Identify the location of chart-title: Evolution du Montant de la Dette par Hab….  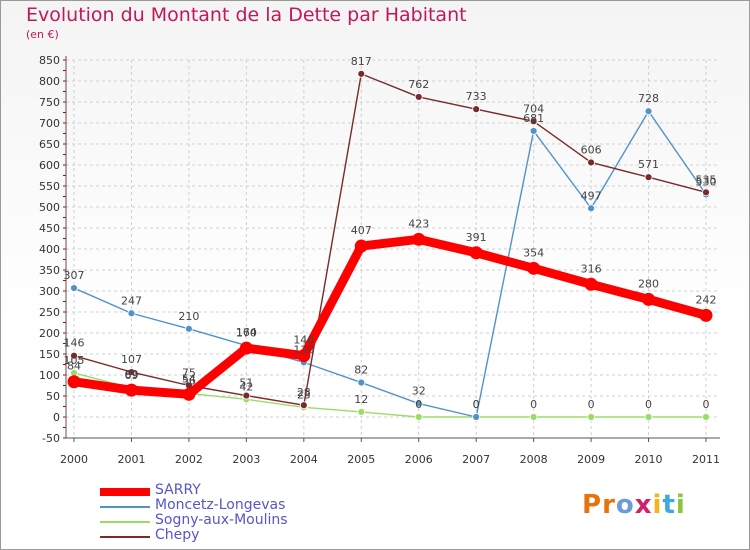
(246, 15).